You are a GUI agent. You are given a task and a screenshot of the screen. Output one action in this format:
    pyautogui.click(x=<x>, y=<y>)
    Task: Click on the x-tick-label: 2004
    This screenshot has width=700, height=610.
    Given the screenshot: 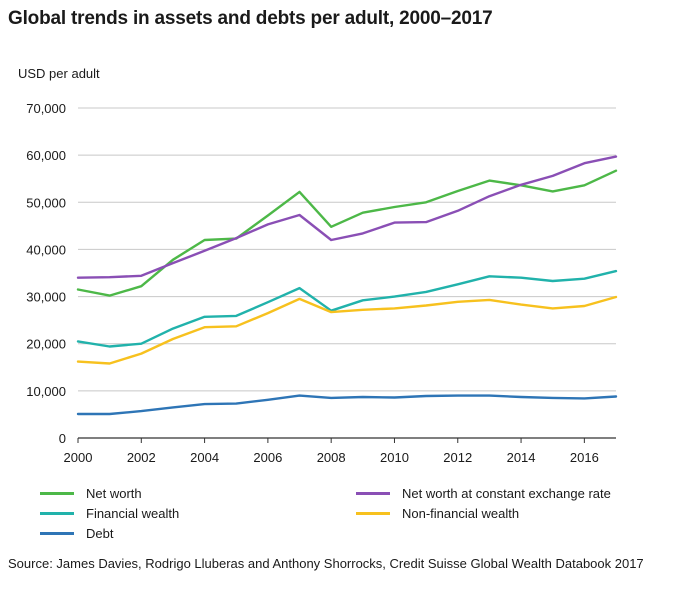 What is the action you would take?
    pyautogui.click(x=204, y=457)
    